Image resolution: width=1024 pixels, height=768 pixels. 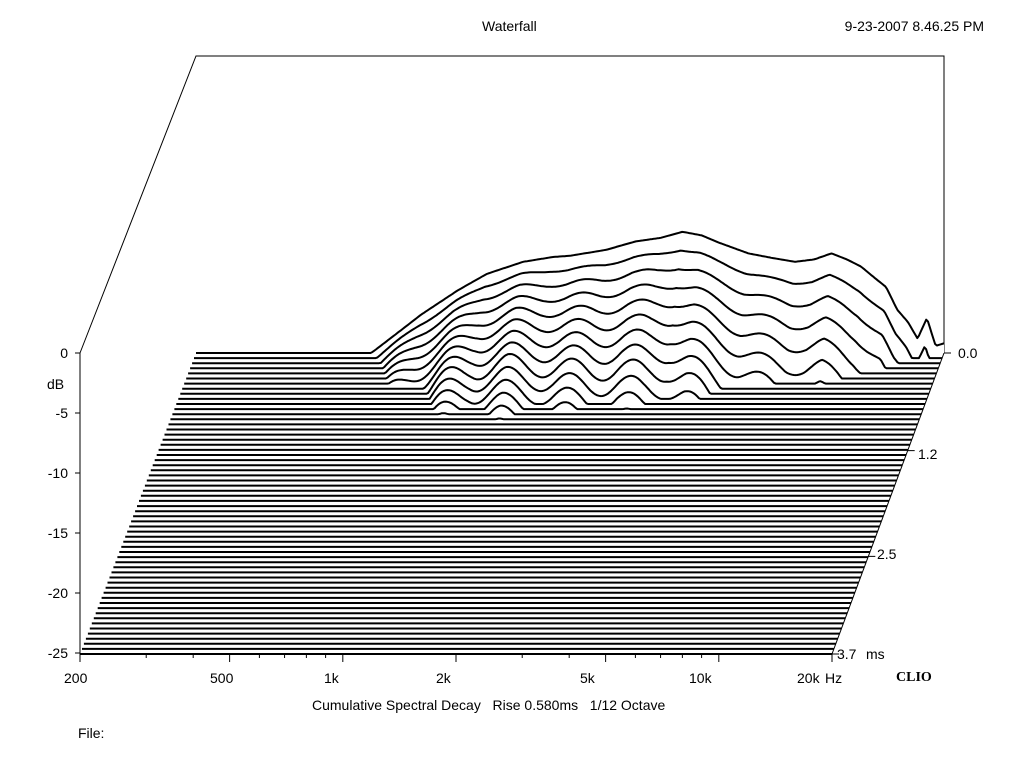 What do you see at coordinates (587, 678) in the screenshot?
I see `x-tick-label: 5k` at bounding box center [587, 678].